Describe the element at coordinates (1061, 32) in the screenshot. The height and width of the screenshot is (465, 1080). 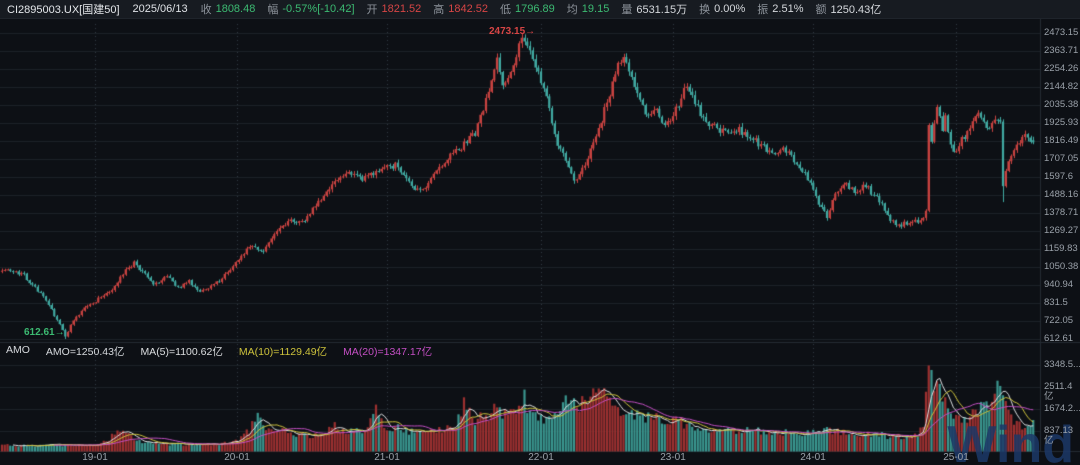
I see `price-tick-label: 2473.15` at that location.